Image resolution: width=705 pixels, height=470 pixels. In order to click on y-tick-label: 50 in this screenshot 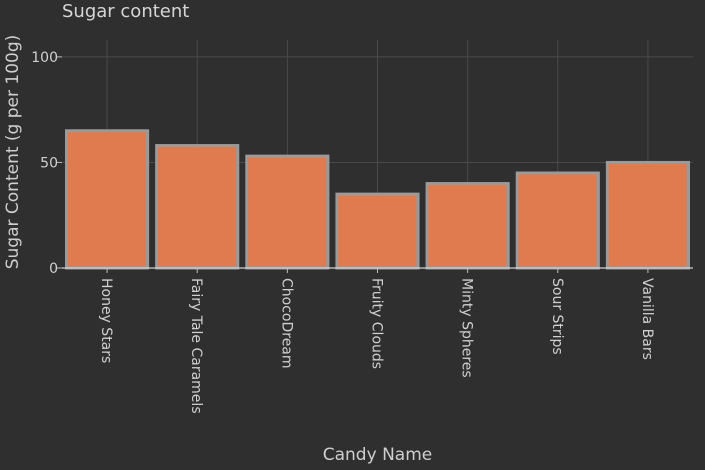, I will do `click(49, 163)`.